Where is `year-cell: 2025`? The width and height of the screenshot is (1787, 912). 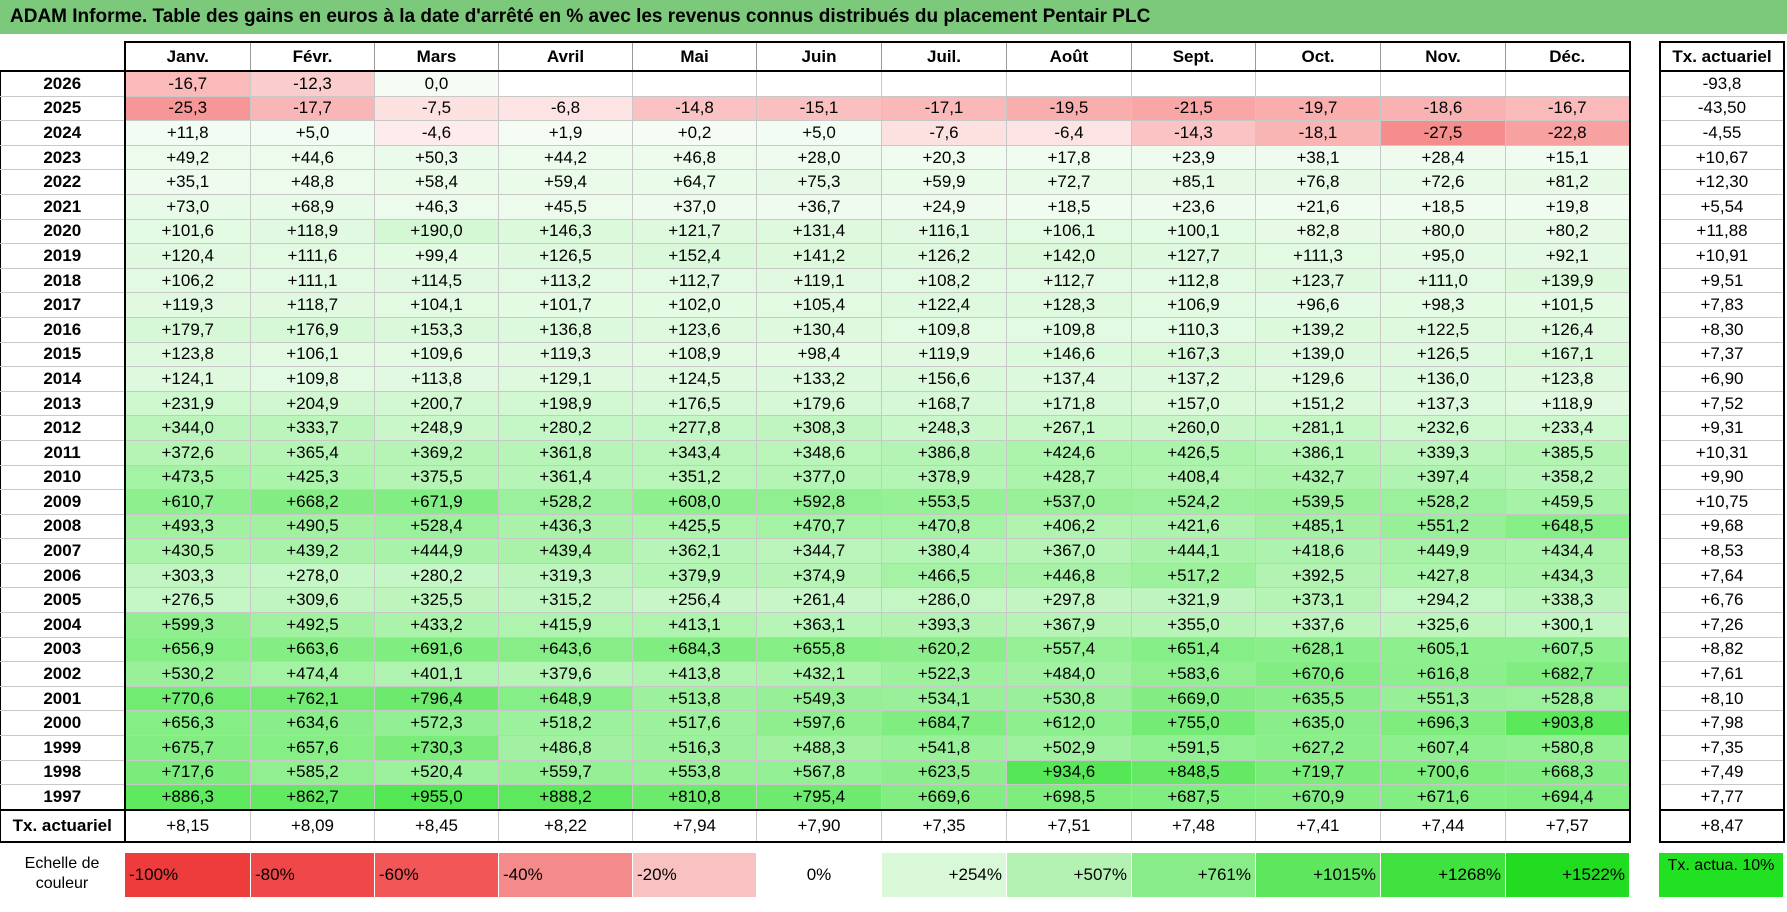
year-cell: 2025 is located at coordinates (63, 108).